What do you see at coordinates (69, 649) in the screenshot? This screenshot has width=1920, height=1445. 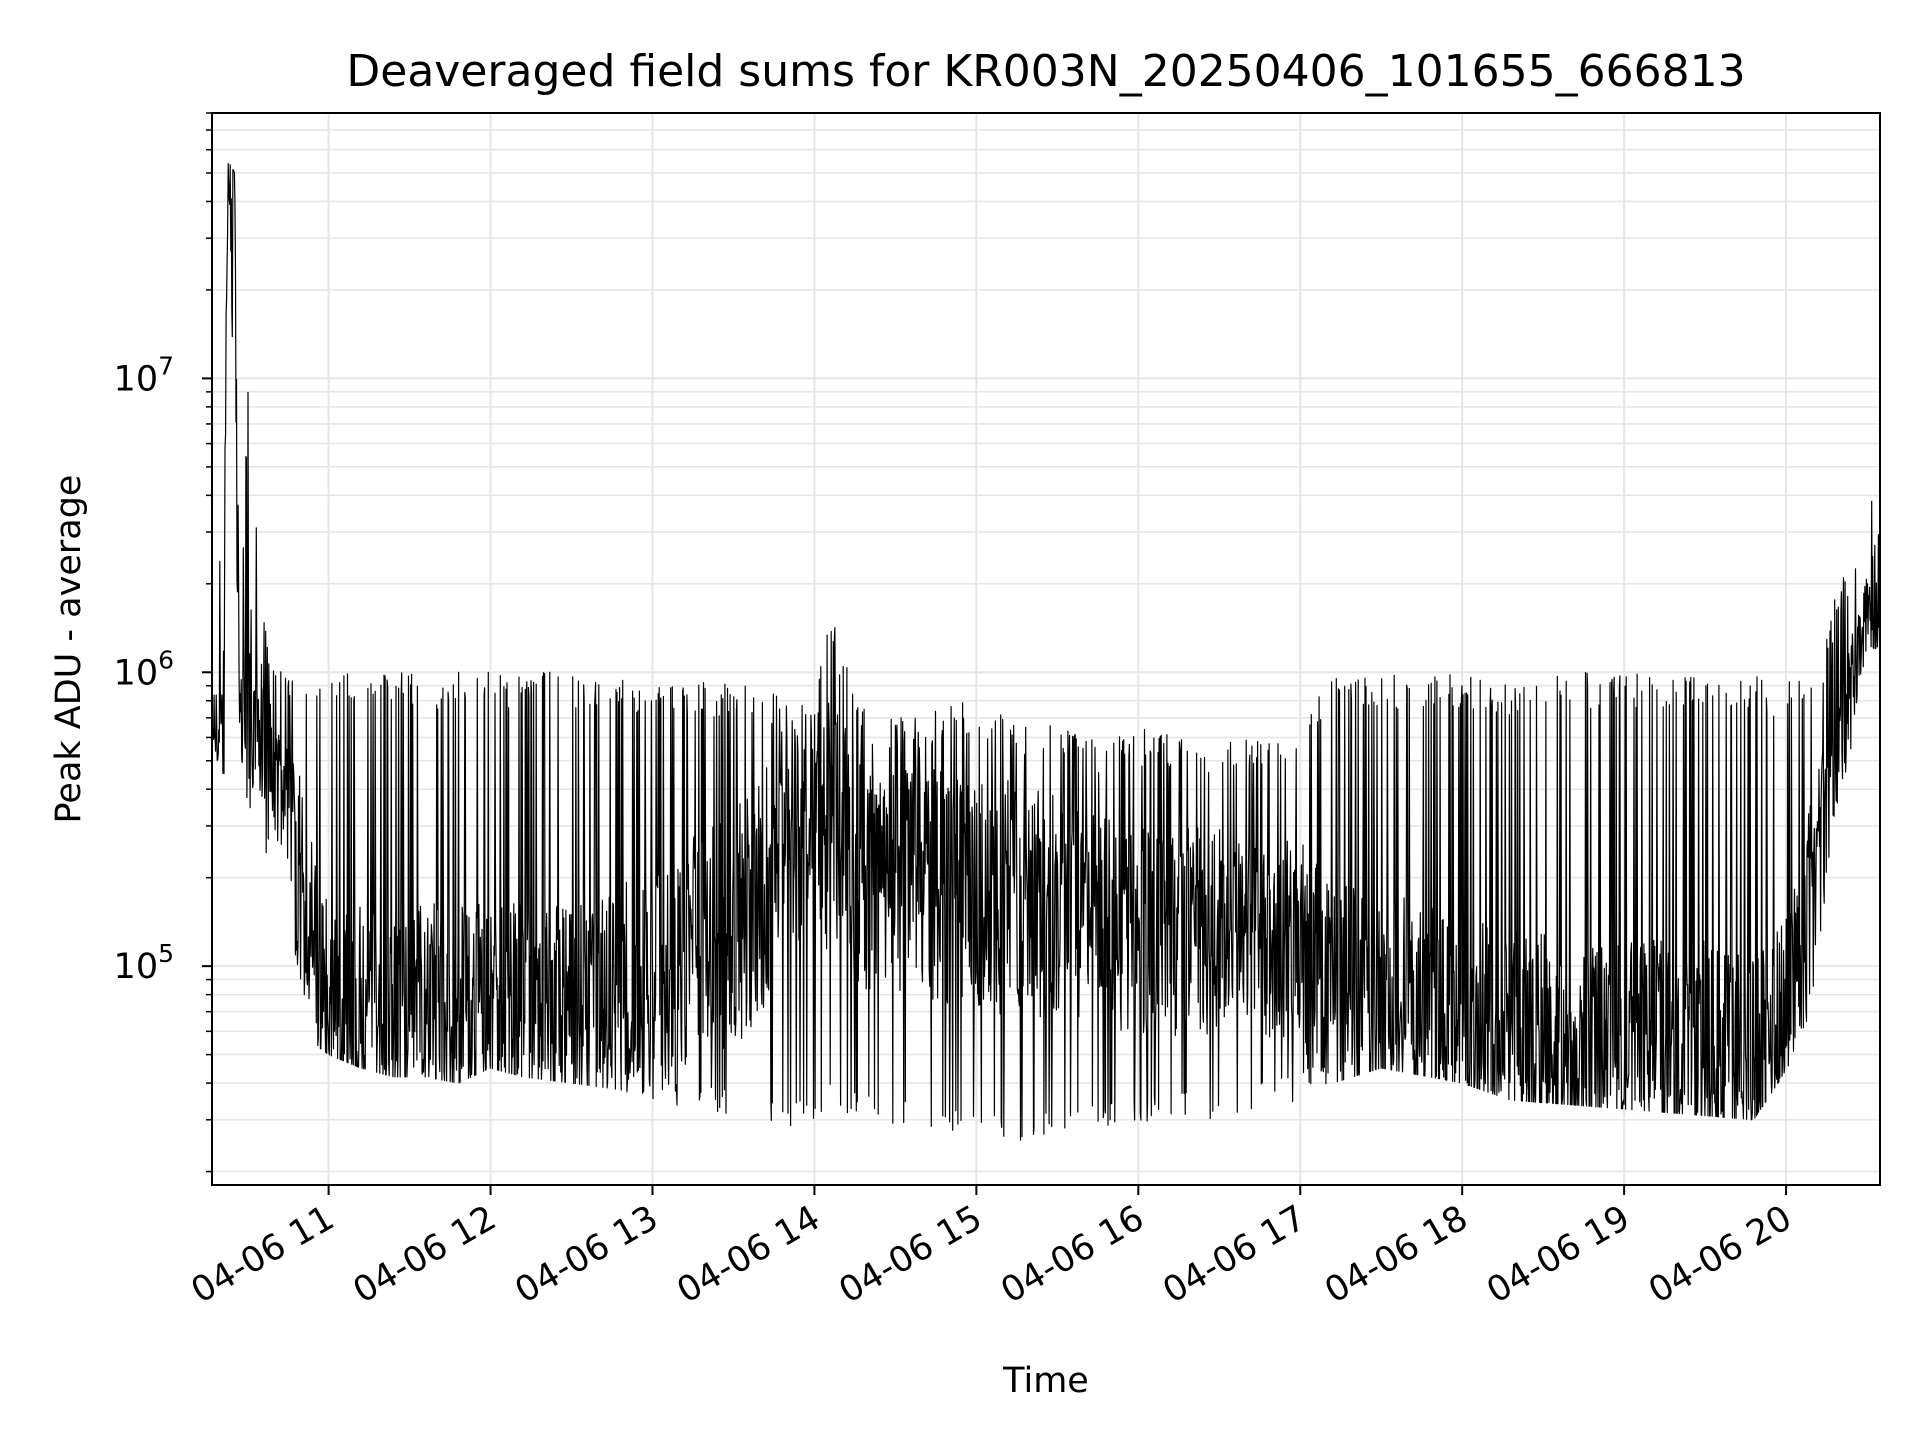 I see `y-axis-label: Peak ADU - average` at bounding box center [69, 649].